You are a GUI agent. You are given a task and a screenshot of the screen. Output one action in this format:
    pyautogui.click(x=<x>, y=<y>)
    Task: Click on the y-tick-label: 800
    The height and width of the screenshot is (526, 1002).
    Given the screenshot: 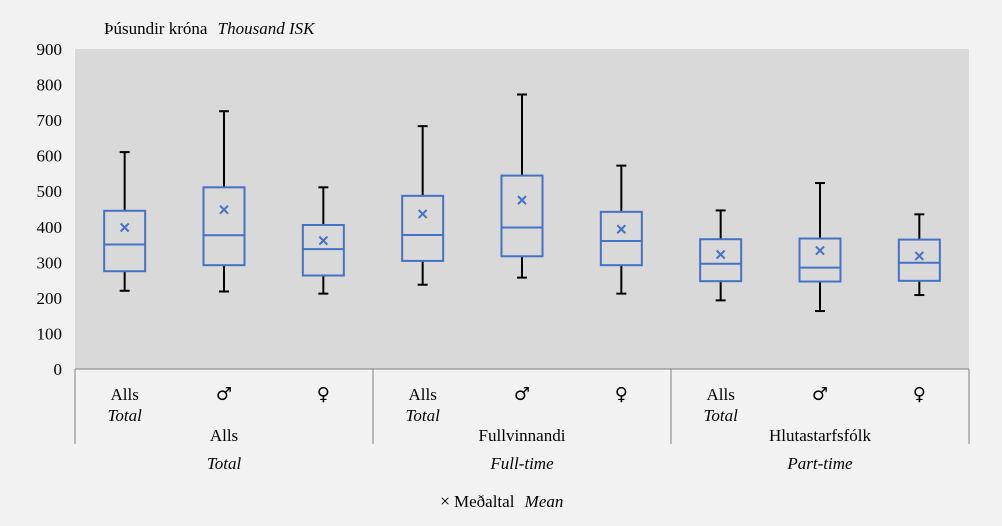 What is the action you would take?
    pyautogui.click(x=50, y=85)
    